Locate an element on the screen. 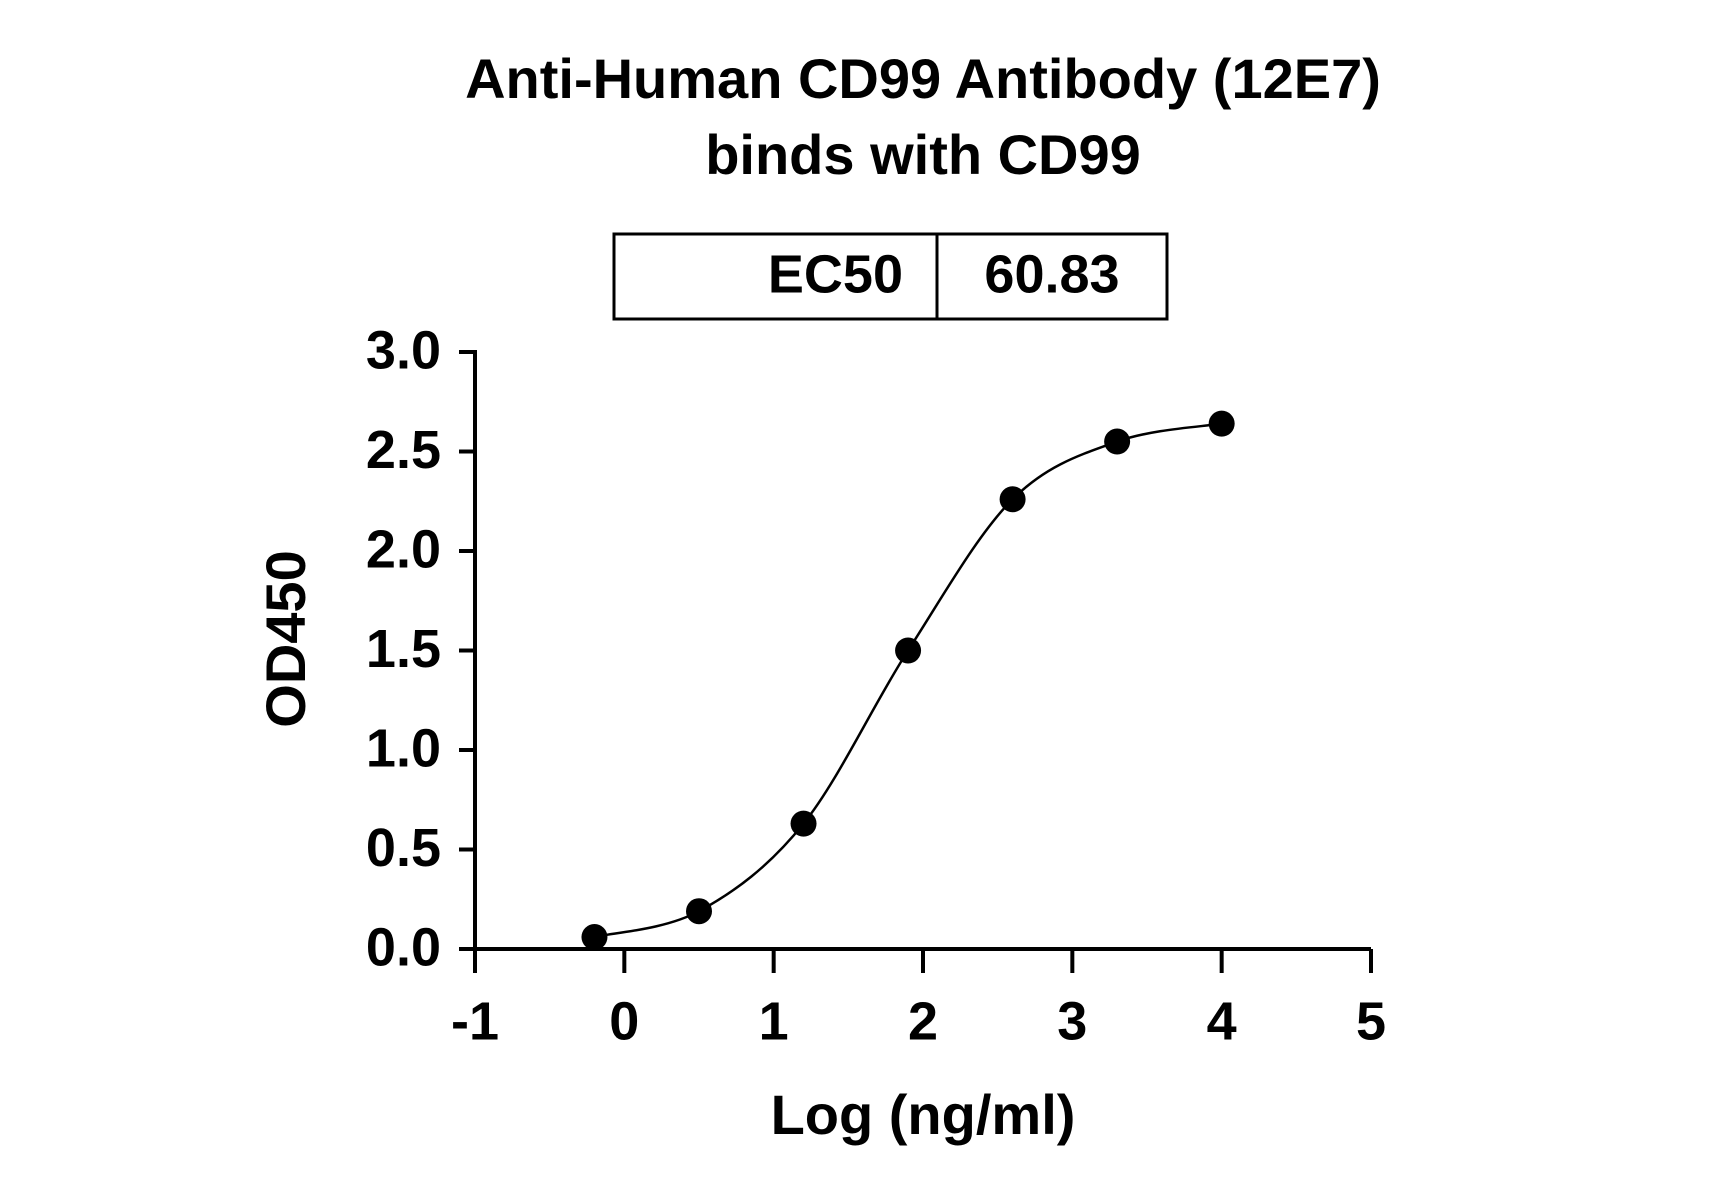  chart-title: binds with CD99 is located at coordinates (923, 154).